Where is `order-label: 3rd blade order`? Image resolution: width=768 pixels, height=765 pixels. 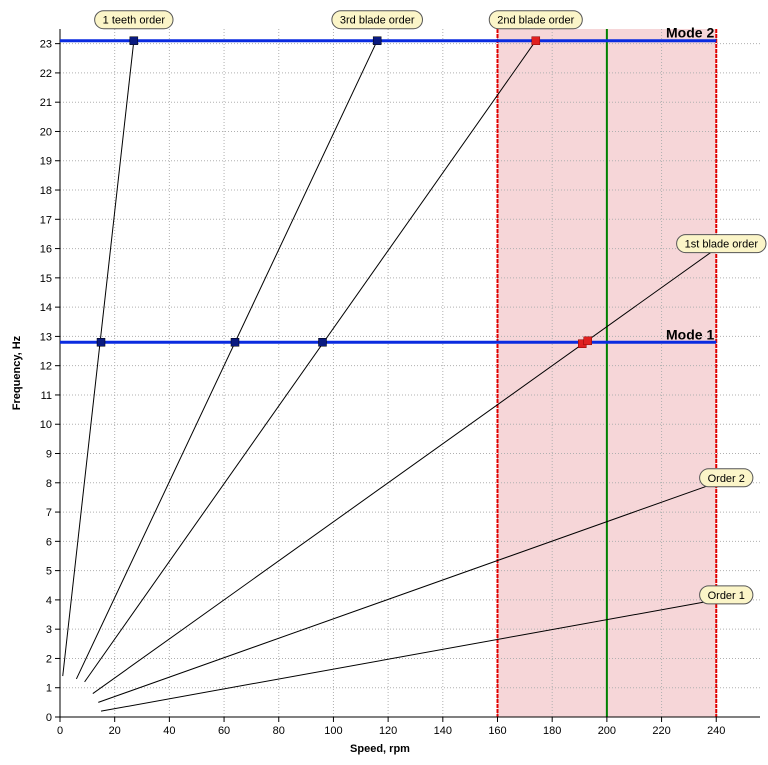 order-label: 3rd blade order is located at coordinates (377, 20).